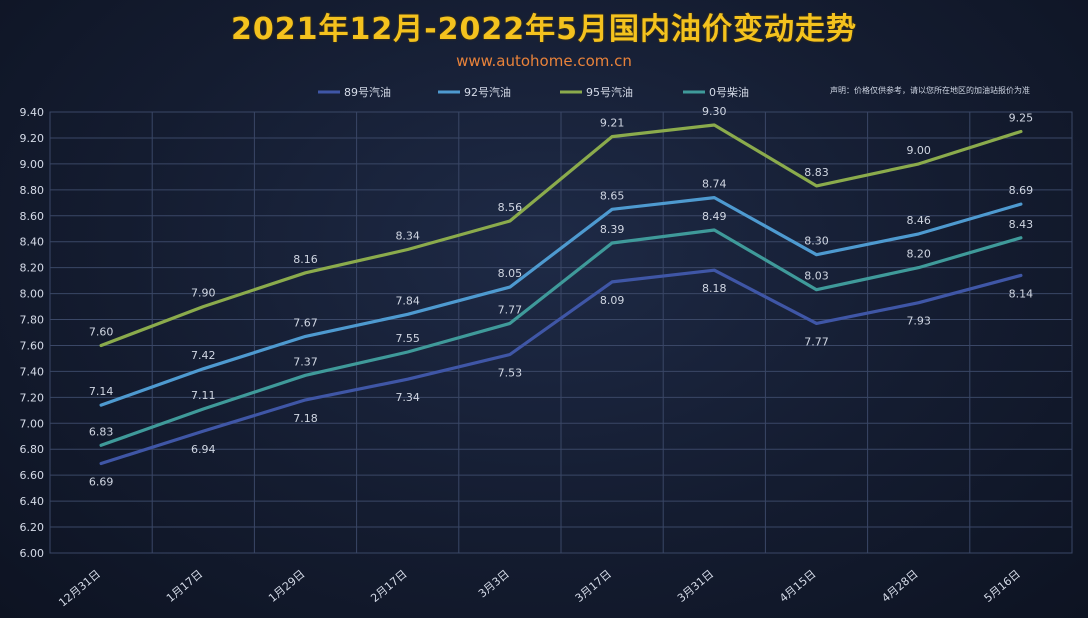 The width and height of the screenshot is (1088, 618). What do you see at coordinates (407, 235) in the screenshot?
I see `data-label: 8.34` at bounding box center [407, 235].